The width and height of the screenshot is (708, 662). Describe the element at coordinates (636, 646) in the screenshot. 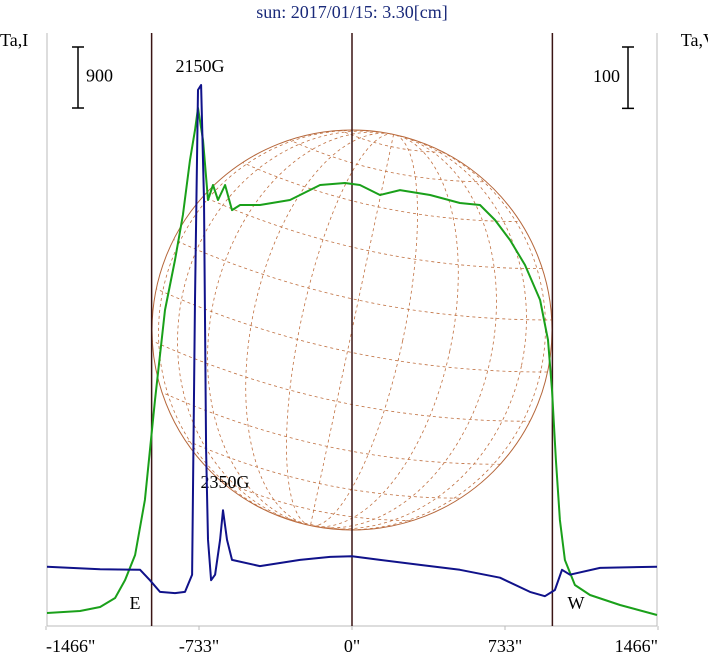

I see `x-tick-label: 1466"` at that location.